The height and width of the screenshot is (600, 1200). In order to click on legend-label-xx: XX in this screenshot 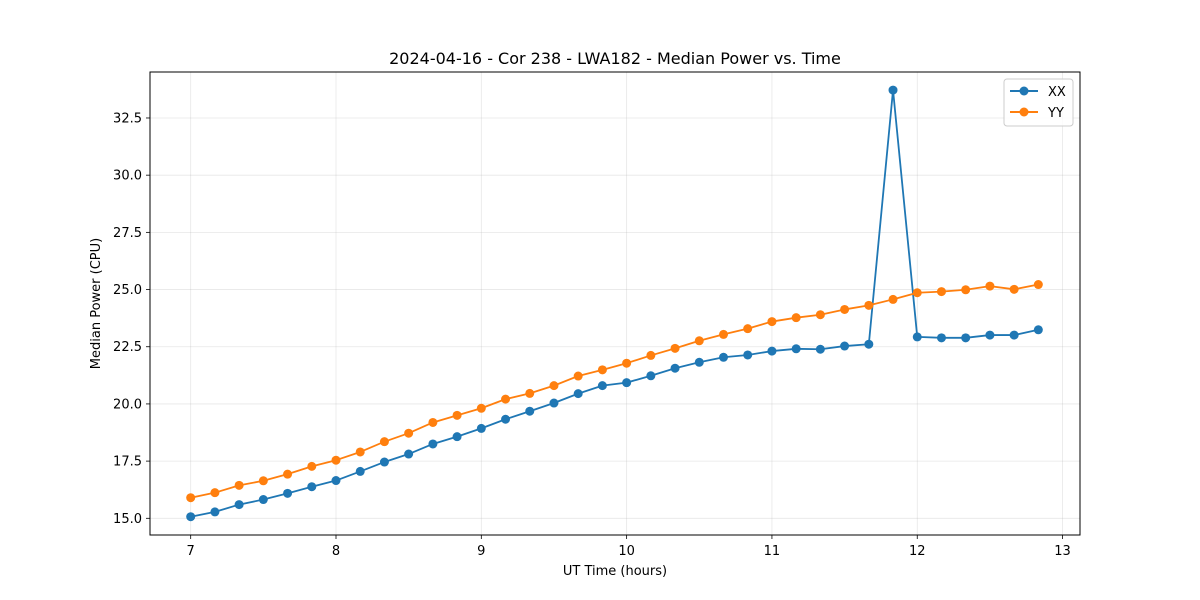, I will do `click(1057, 92)`.